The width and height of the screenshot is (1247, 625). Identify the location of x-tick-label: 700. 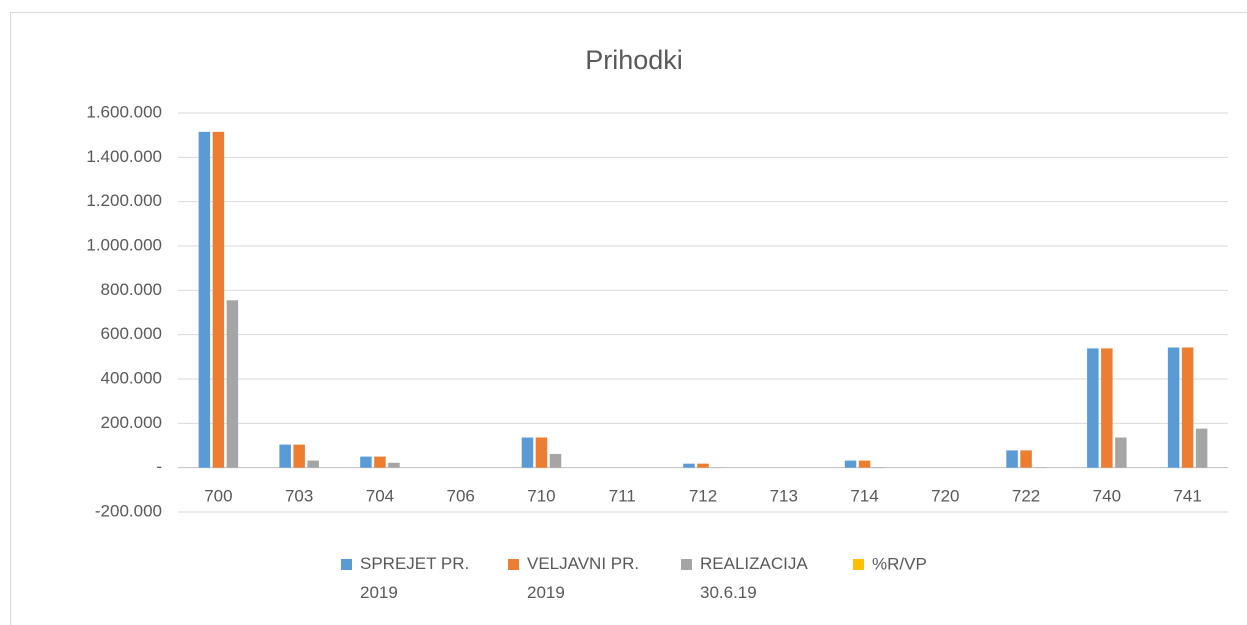
(218, 495).